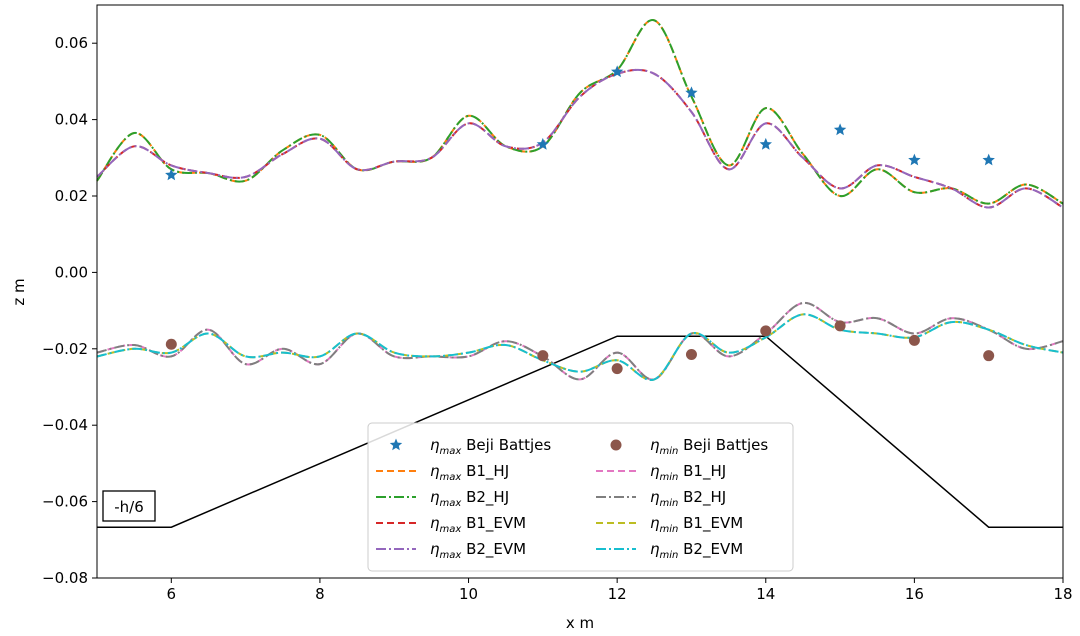  I want to click on y-tick-label: −0.04, so click(65, 425).